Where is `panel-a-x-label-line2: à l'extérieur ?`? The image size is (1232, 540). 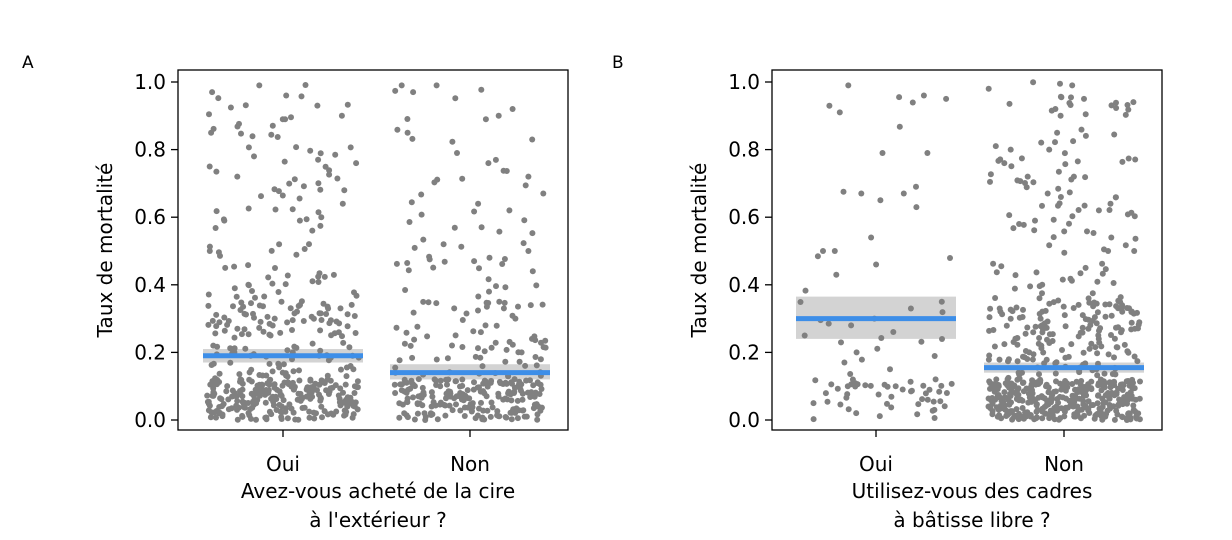 panel-a-x-label-line2: à l'extérieur ? is located at coordinates (378, 520).